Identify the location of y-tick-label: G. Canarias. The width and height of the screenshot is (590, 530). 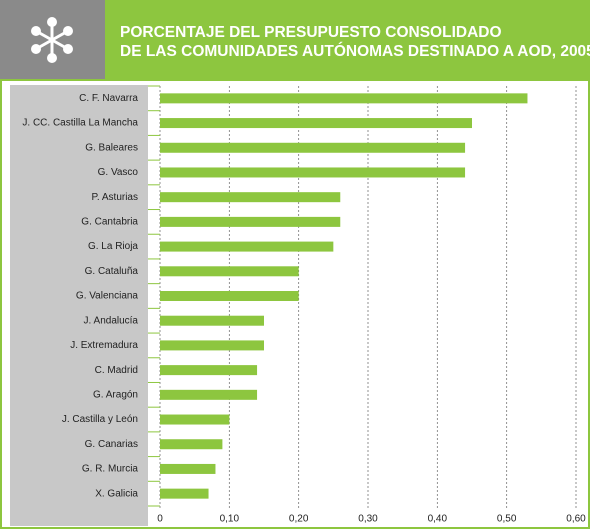
(111, 444).